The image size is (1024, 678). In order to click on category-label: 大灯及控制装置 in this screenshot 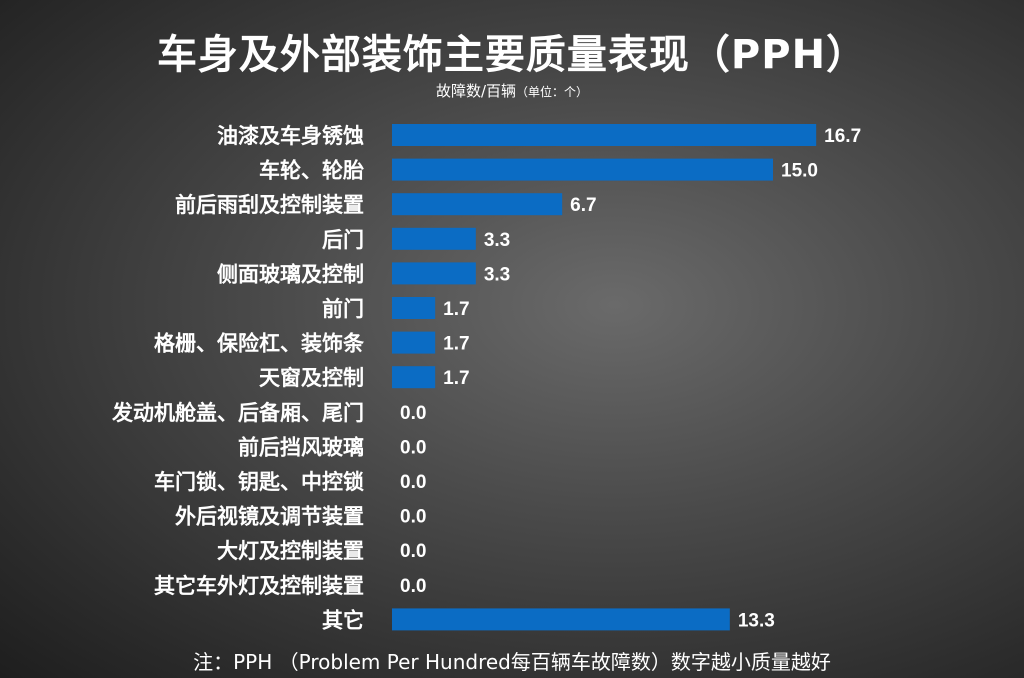, I will do `click(290, 551)`.